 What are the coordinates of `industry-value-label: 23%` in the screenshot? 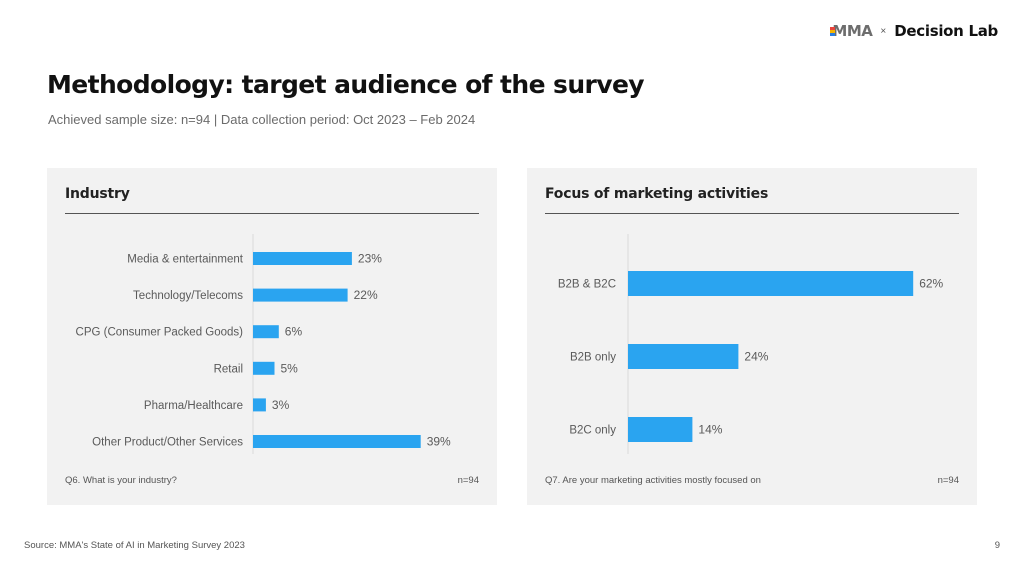 It's located at (370, 259).